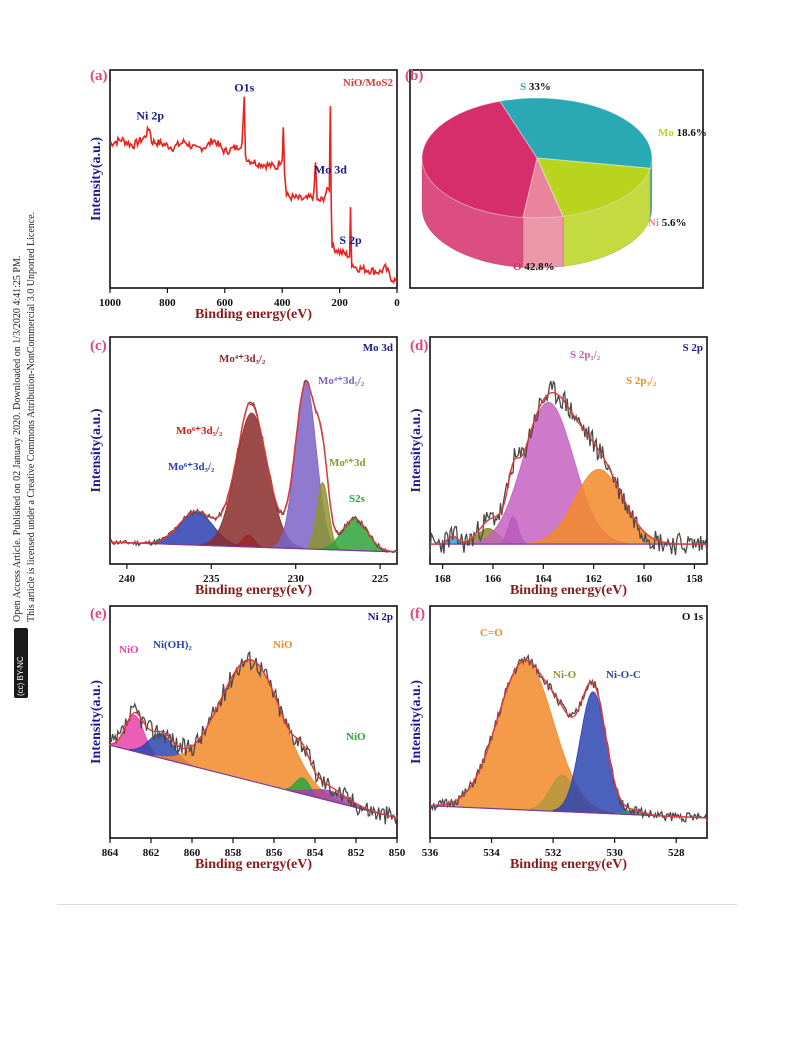 The height and width of the screenshot is (1039, 793). What do you see at coordinates (199, 431) in the screenshot?
I see `peak-label: Mo⁶⁺3d₅/₂` at bounding box center [199, 431].